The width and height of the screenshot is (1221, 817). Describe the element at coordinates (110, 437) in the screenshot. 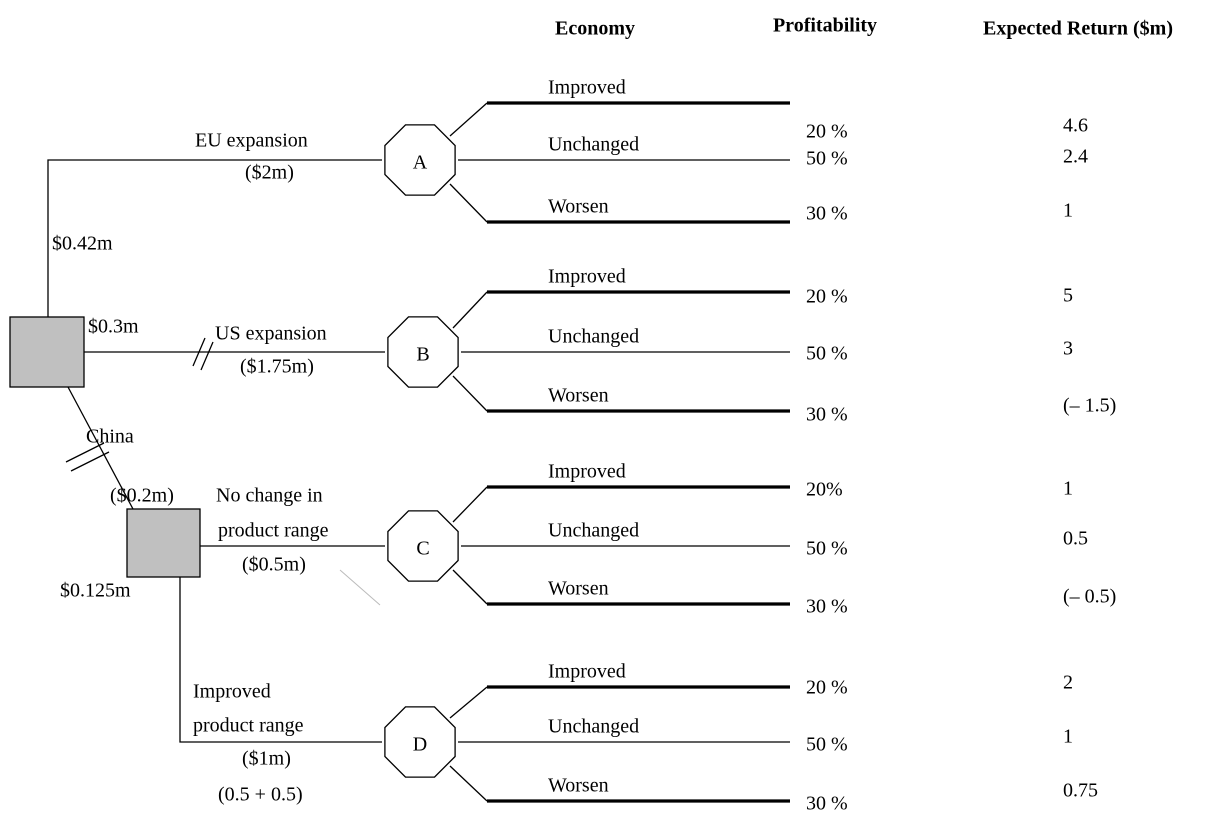

I see `option-label: China` at that location.